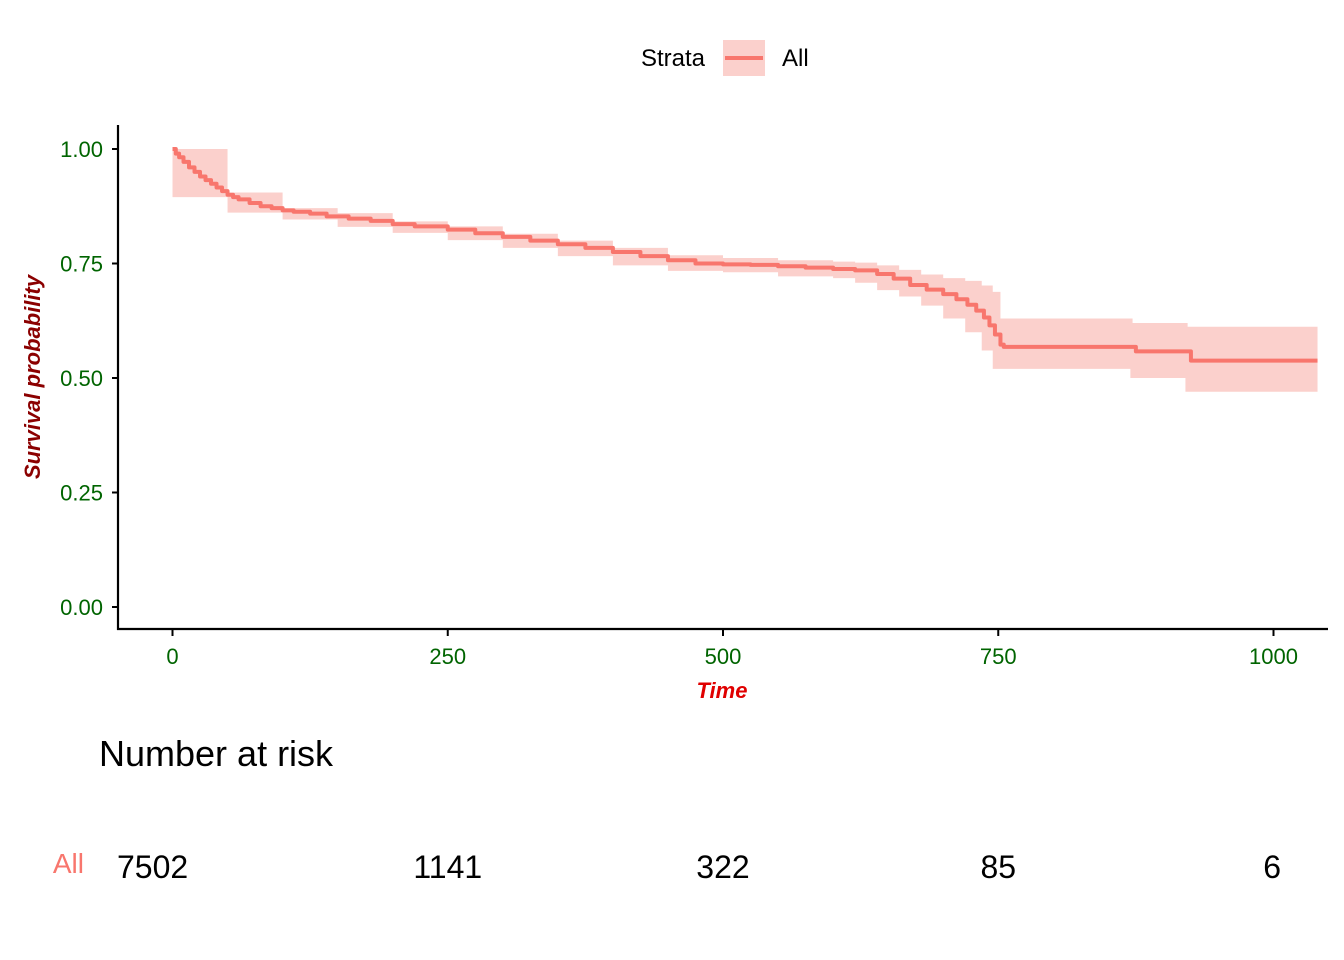 The width and height of the screenshot is (1344, 960). Describe the element at coordinates (152, 867) in the screenshot. I see `risk-value: 7502` at that location.